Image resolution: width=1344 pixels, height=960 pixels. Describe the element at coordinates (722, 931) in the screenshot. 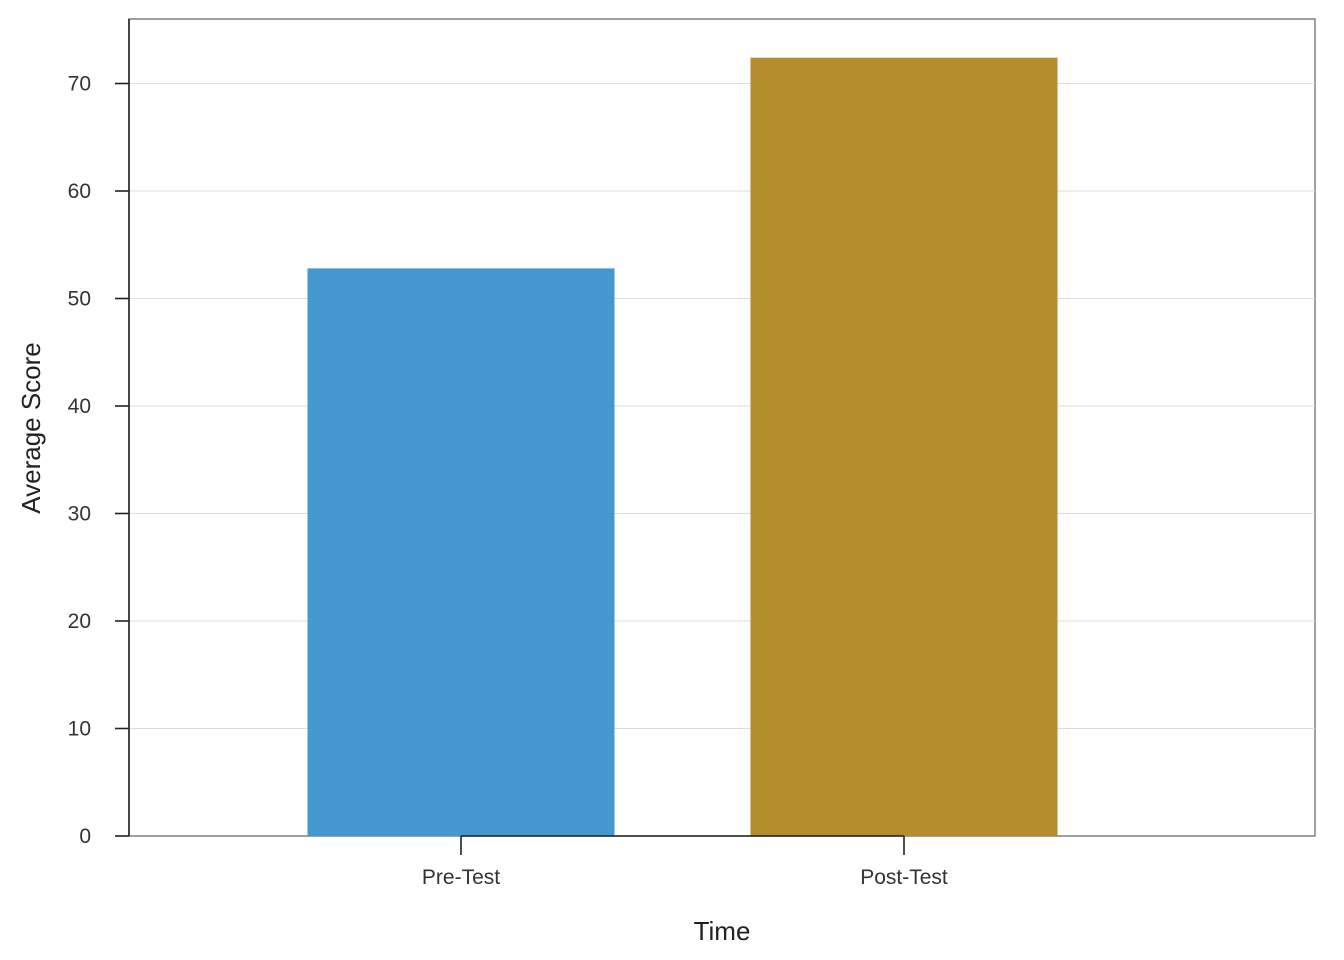

I see `x-axis-title: Time` at that location.